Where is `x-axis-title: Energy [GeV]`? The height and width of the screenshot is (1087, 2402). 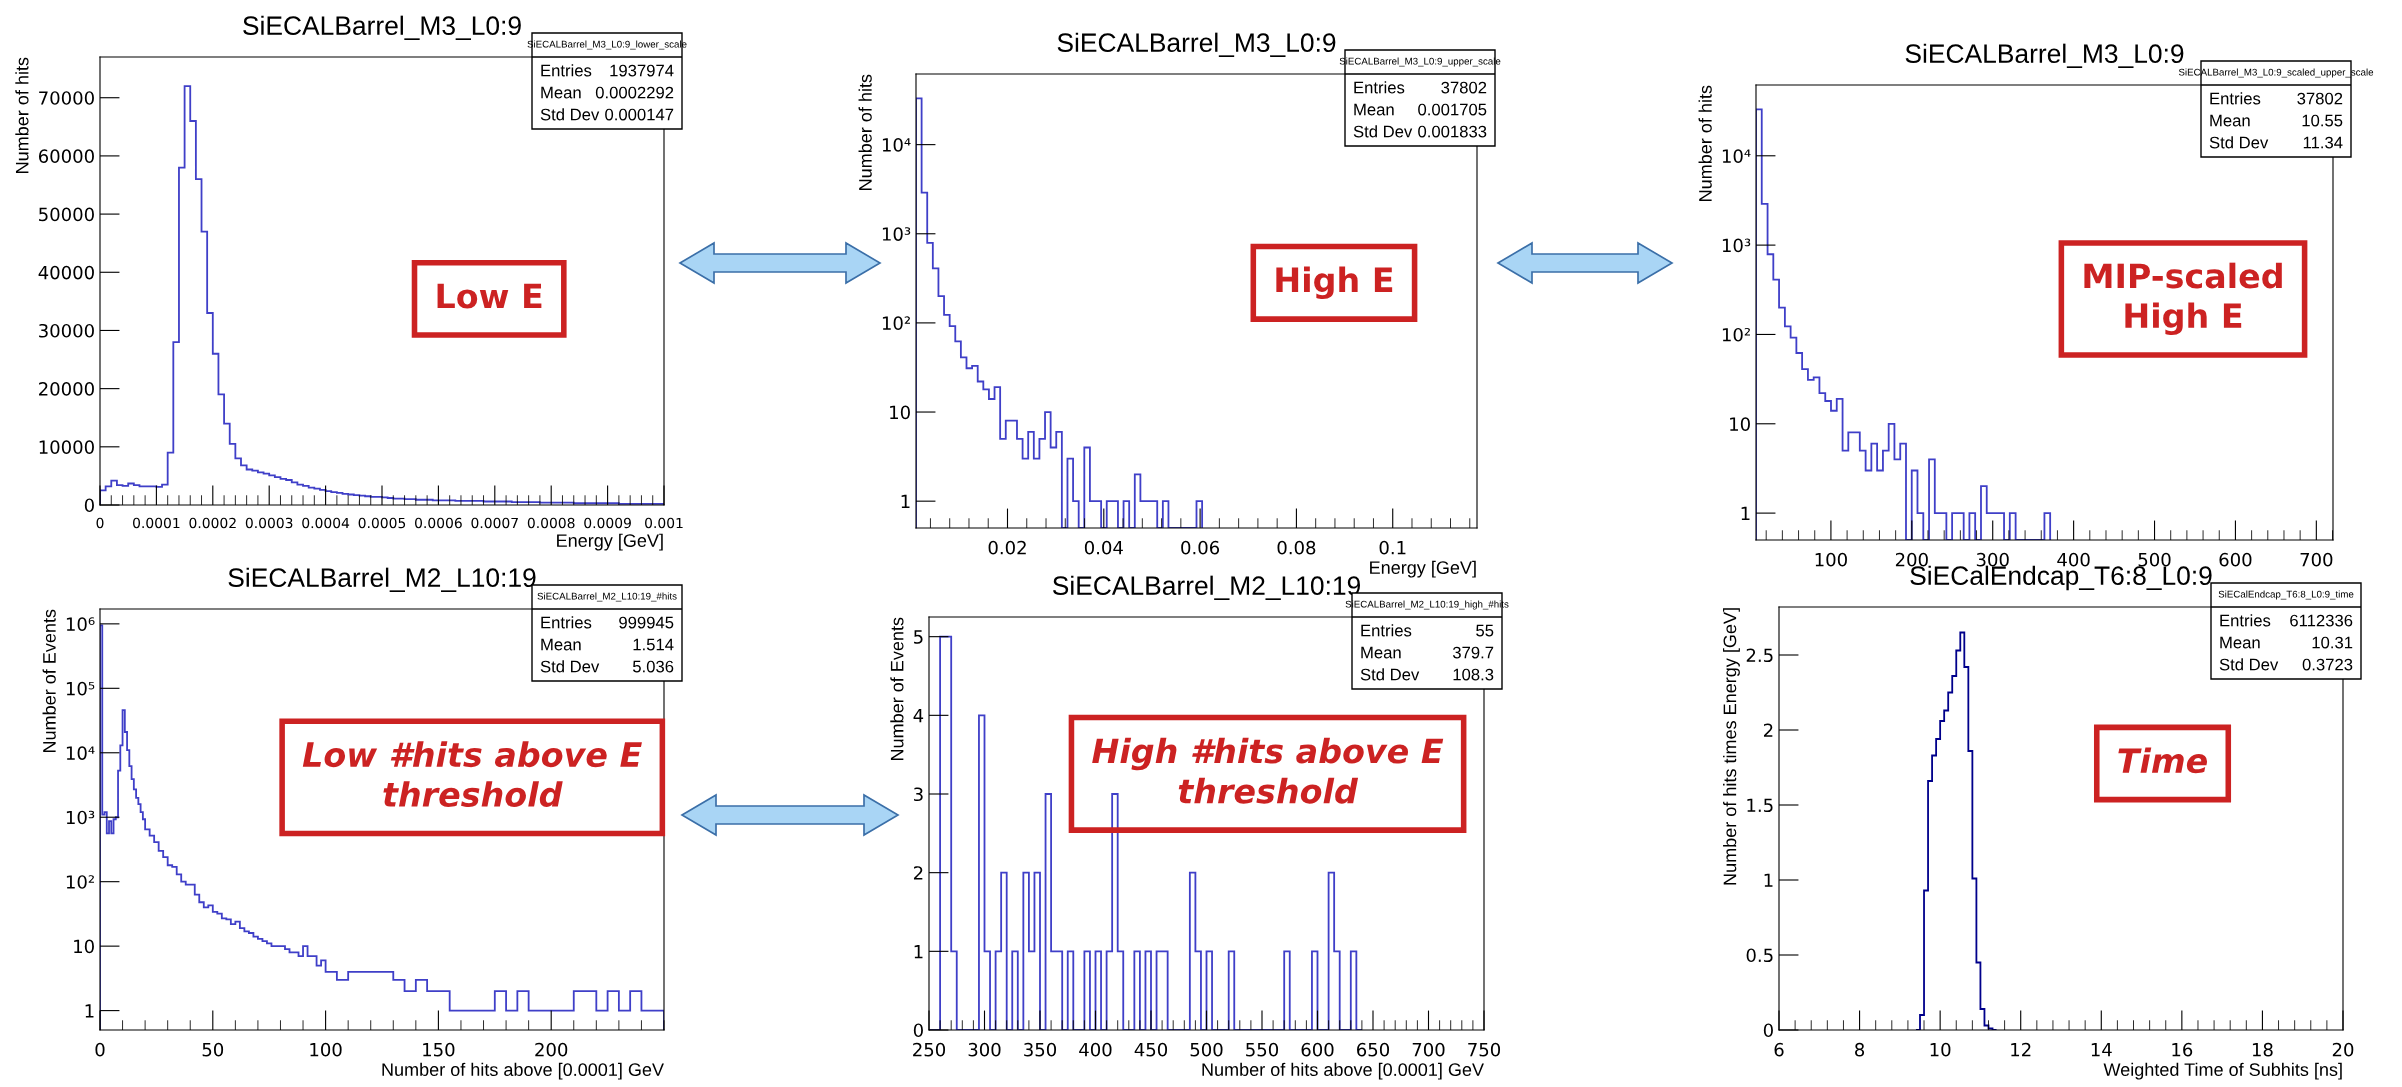 x-axis-title: Energy [GeV] is located at coordinates (1423, 569).